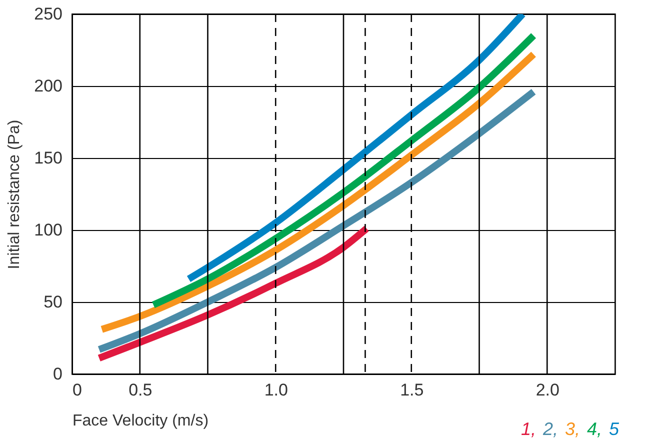  I want to click on x-tick-label: 2.0, so click(548, 390).